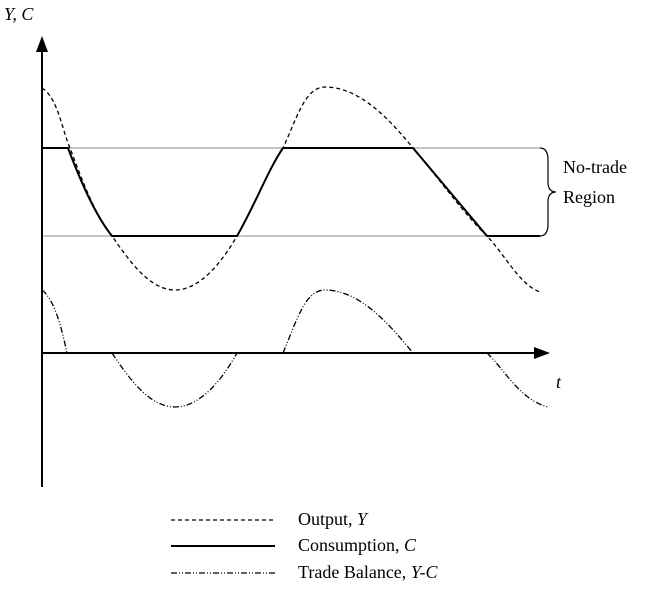  What do you see at coordinates (327, 519) in the screenshot?
I see `legend-text: Output,` at bounding box center [327, 519].